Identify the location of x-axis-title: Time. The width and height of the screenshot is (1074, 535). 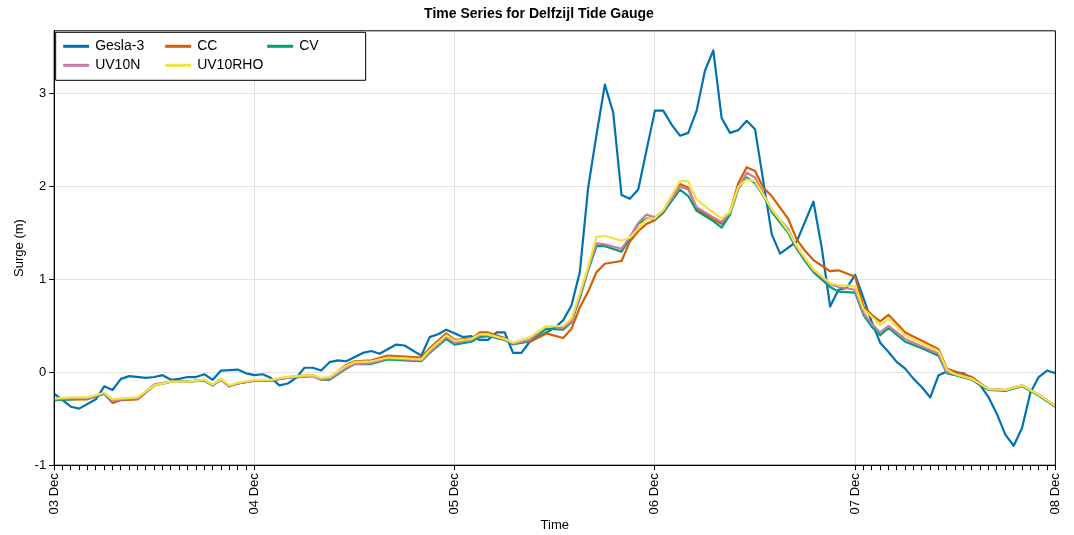
(554, 524).